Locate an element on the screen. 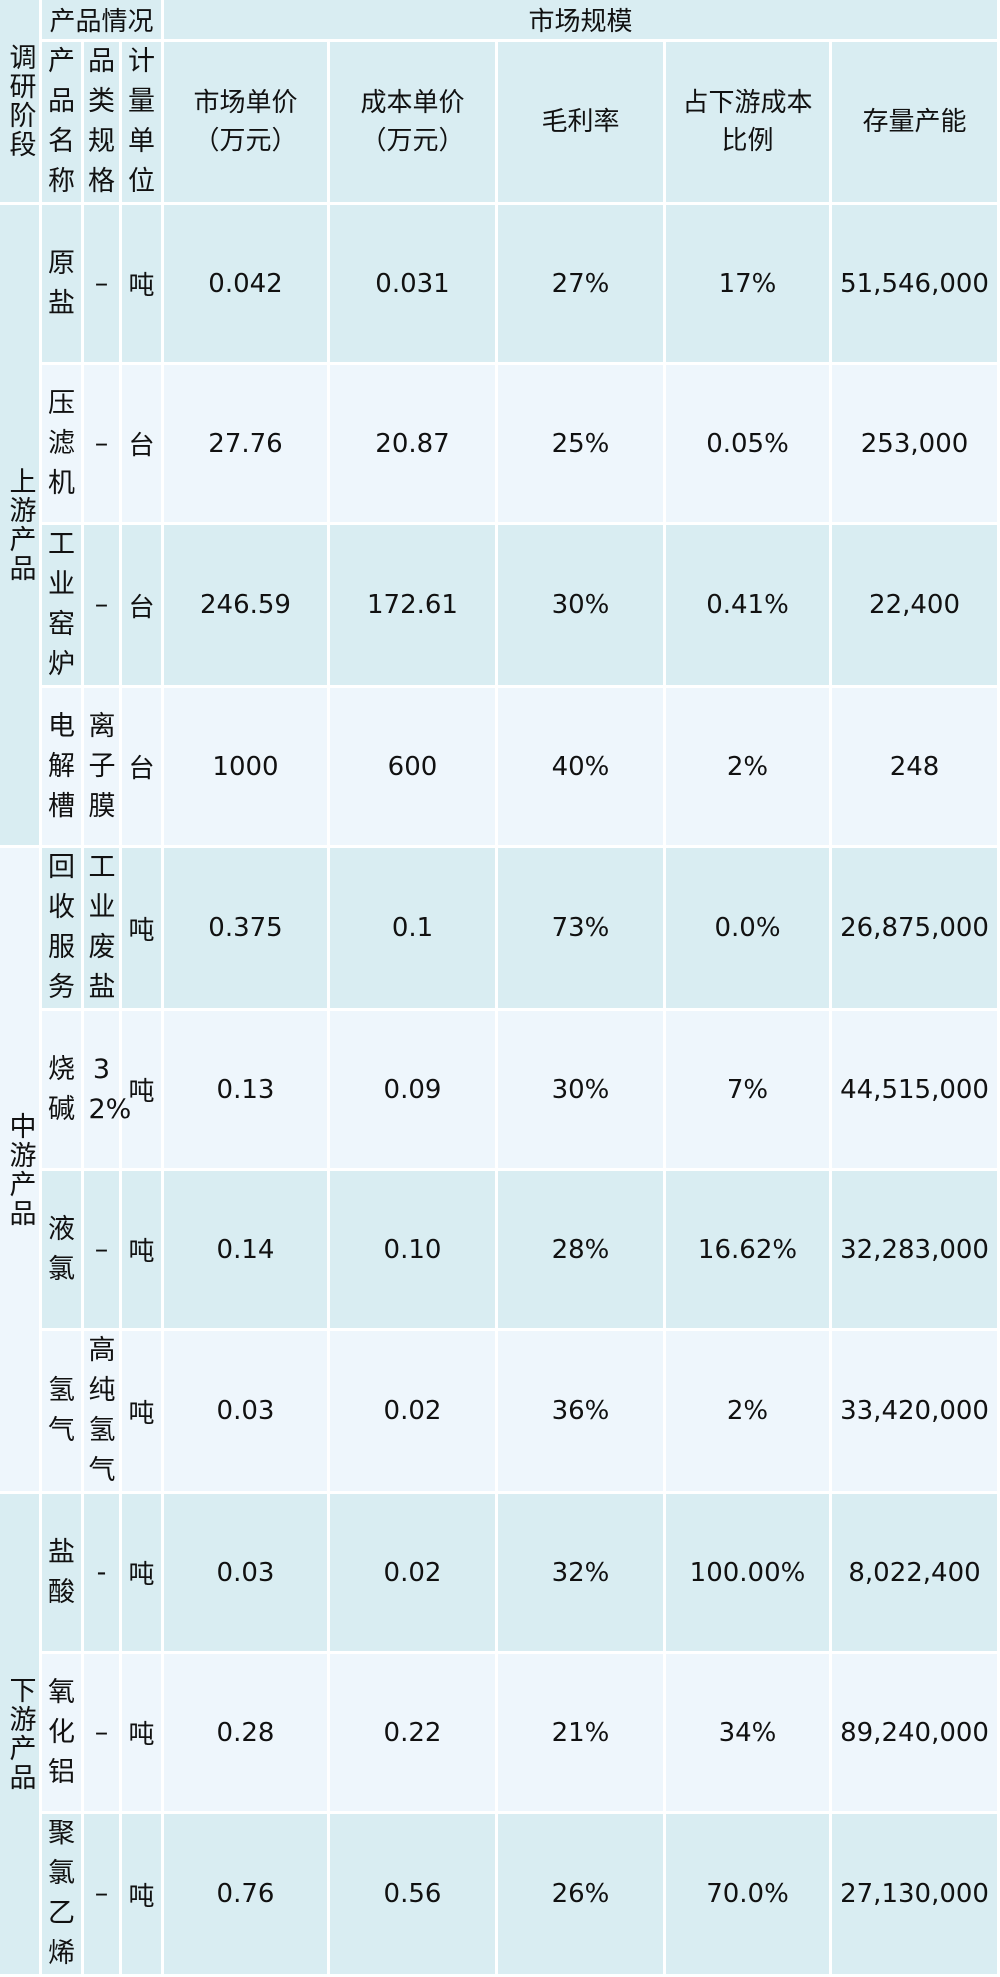  cost-price: 20.87 is located at coordinates (414, 445).